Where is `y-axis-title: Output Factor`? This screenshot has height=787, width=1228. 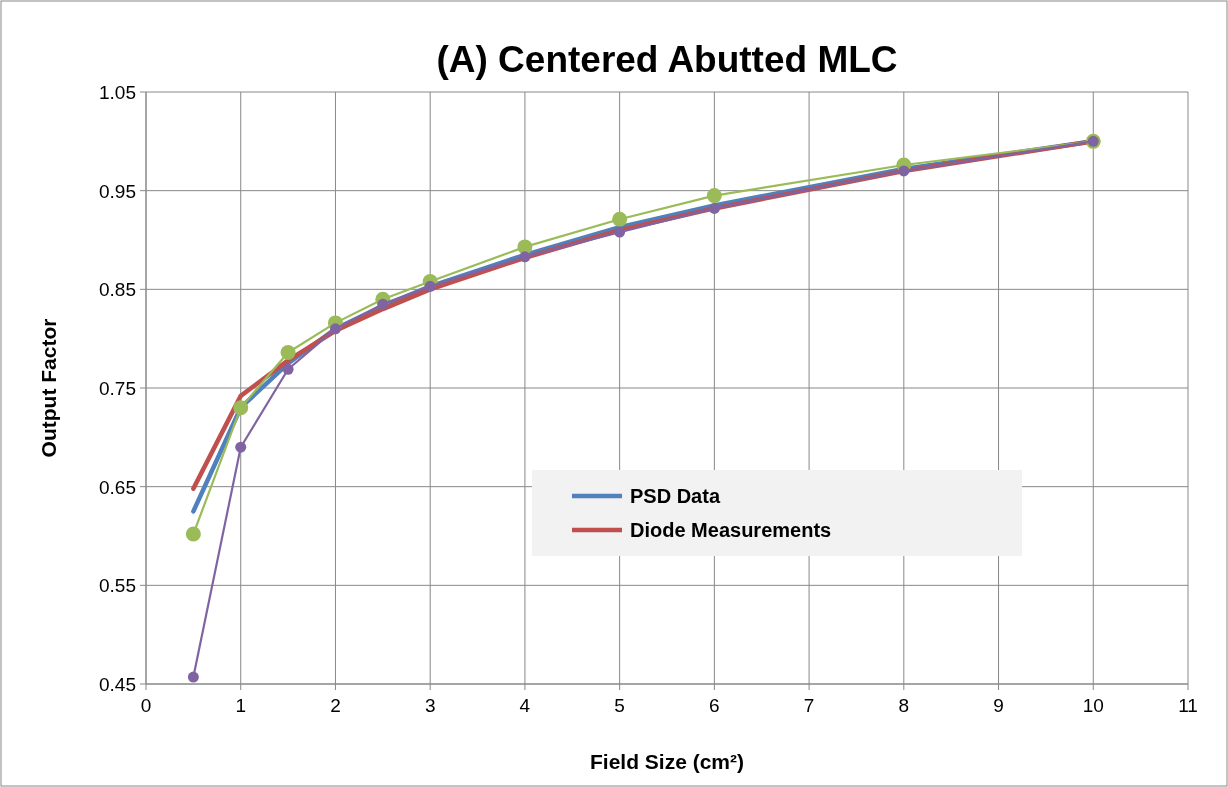
y-axis-title: Output Factor is located at coordinates (48, 388).